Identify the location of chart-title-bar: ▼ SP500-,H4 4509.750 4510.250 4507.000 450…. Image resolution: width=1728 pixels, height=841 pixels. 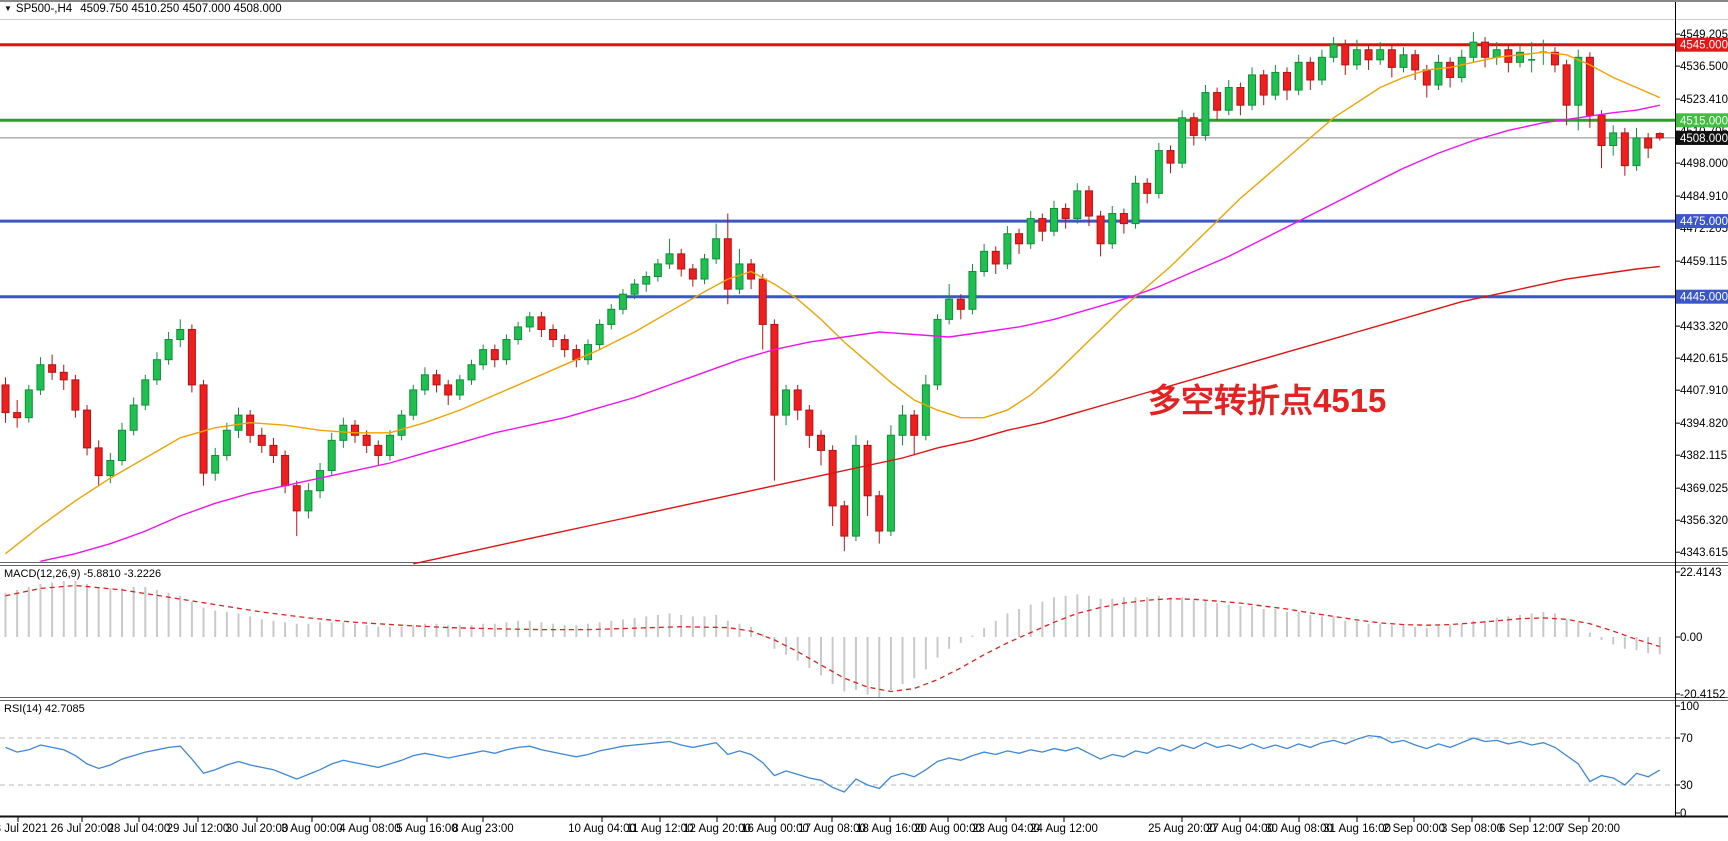
(143, 9).